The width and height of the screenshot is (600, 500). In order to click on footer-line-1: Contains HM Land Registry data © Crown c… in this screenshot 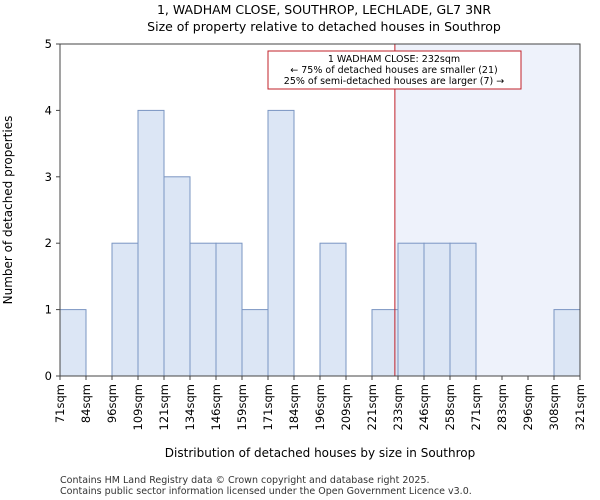, I will do `click(245, 480)`.